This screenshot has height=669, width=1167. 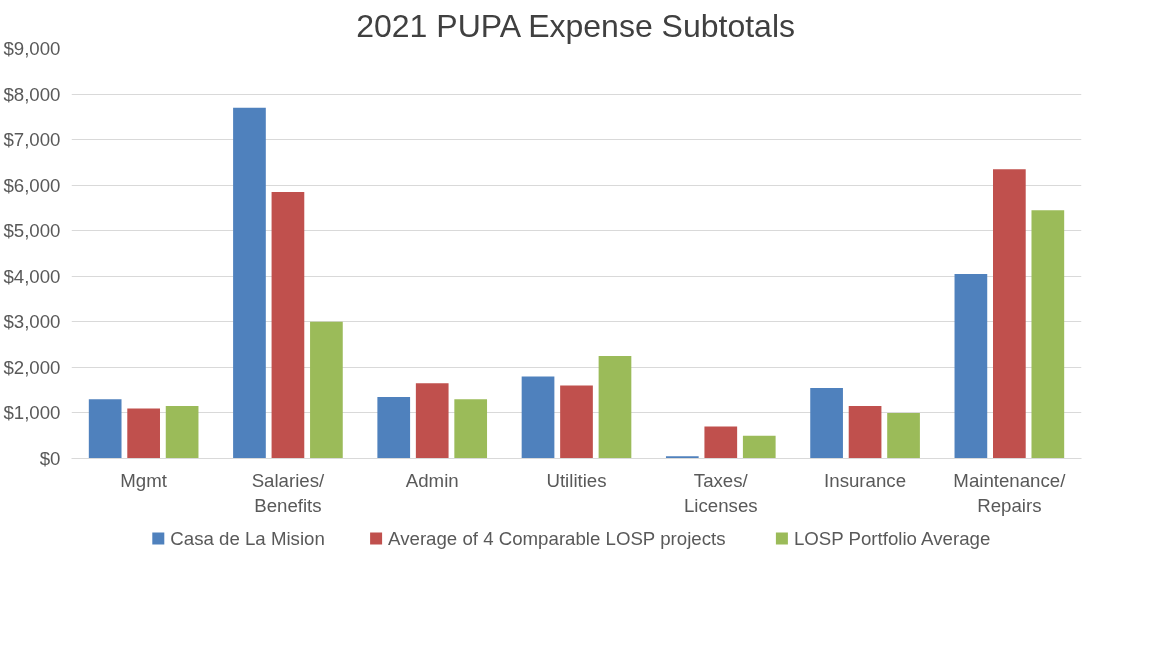 What do you see at coordinates (50, 458) in the screenshot?
I see `y-tick-label: $0` at bounding box center [50, 458].